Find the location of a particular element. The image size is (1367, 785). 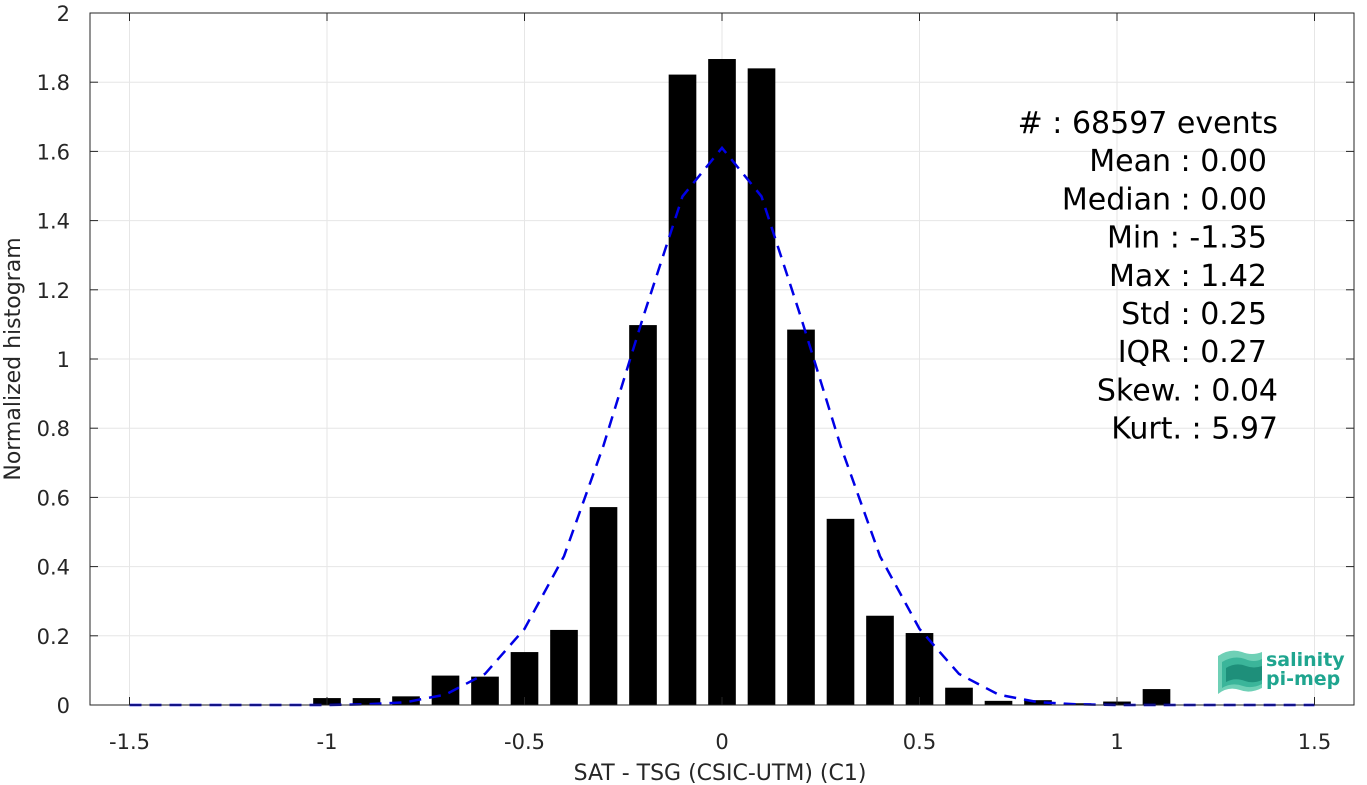

y-tick-label: 1 is located at coordinates (63, 360).